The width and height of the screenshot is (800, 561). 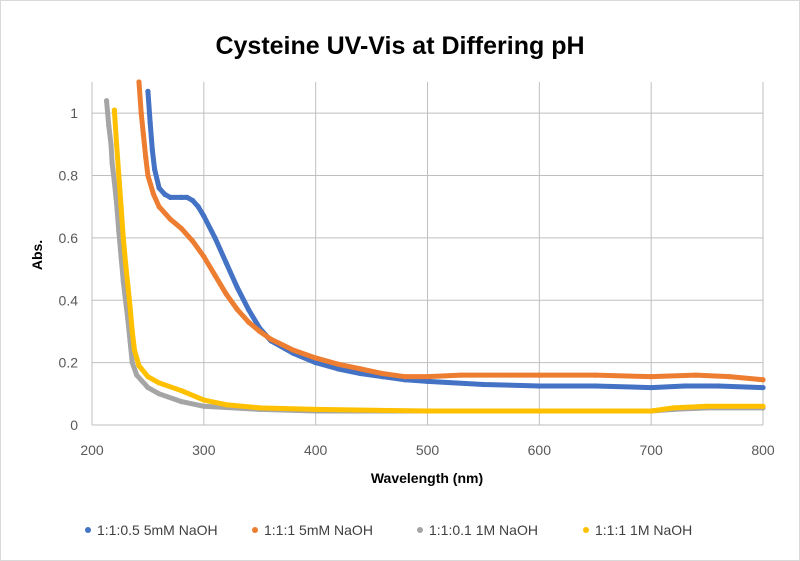 What do you see at coordinates (74, 113) in the screenshot?
I see `y-tick-label: 1` at bounding box center [74, 113].